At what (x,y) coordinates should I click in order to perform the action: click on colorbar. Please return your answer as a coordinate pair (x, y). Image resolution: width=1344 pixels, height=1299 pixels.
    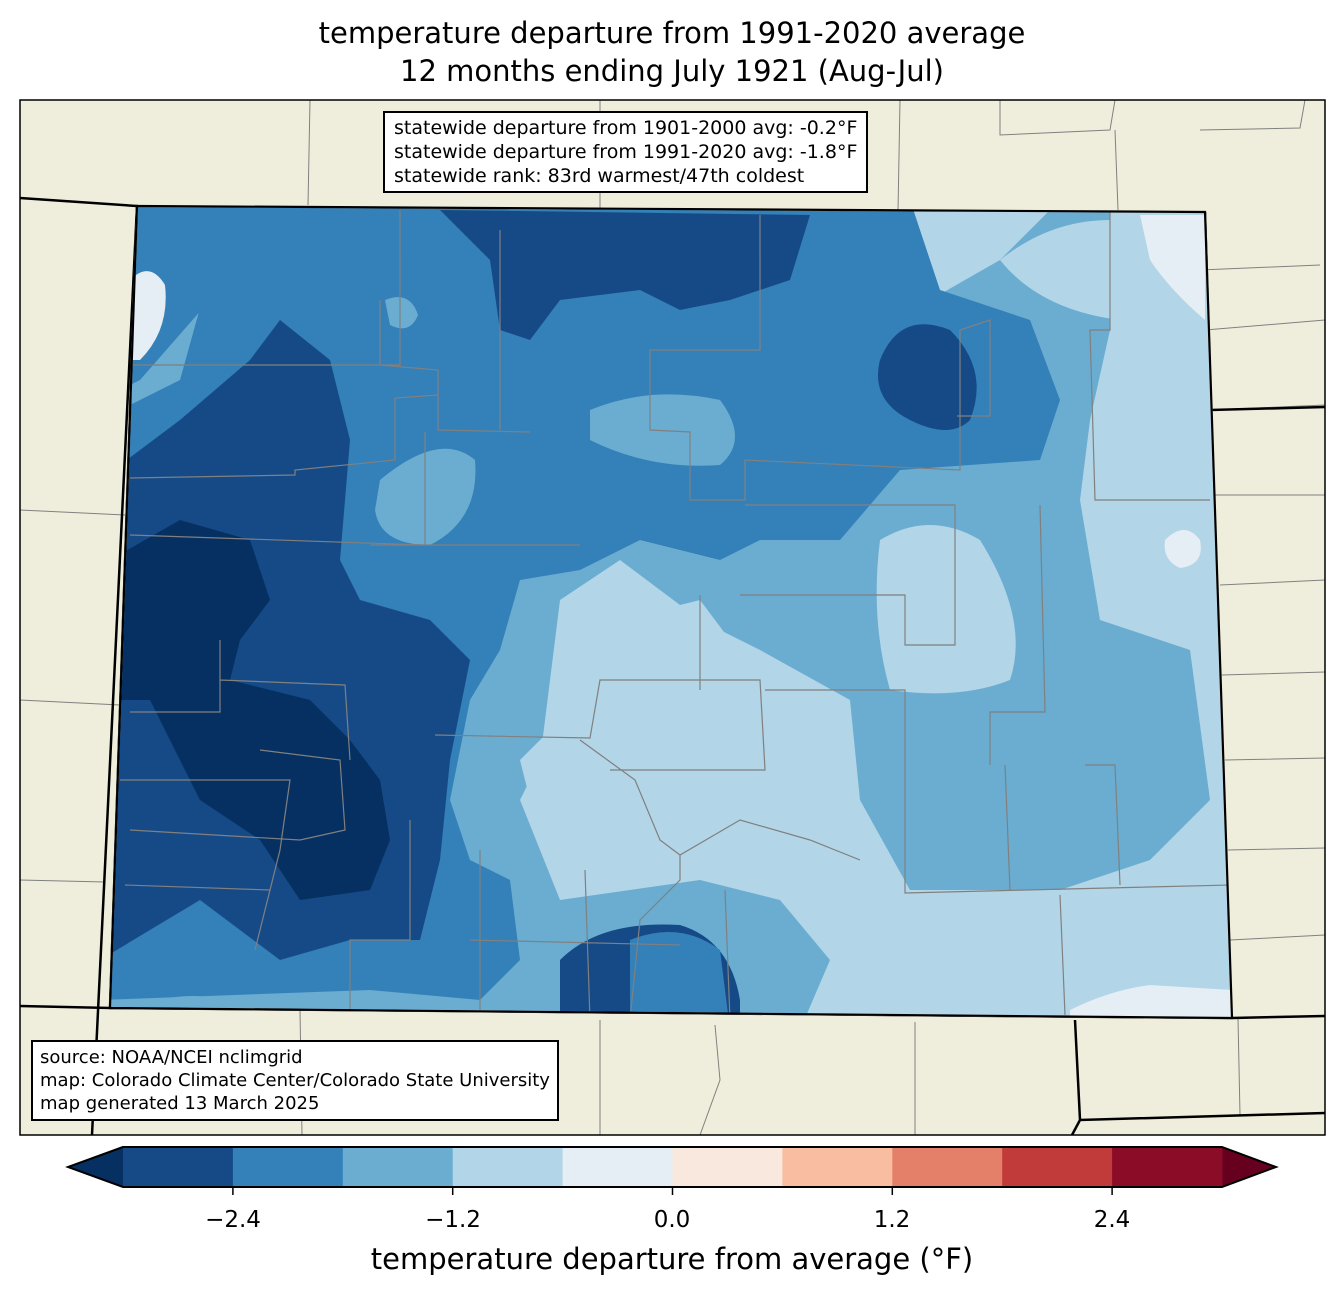
    Looking at the image, I should click on (672, 1170).